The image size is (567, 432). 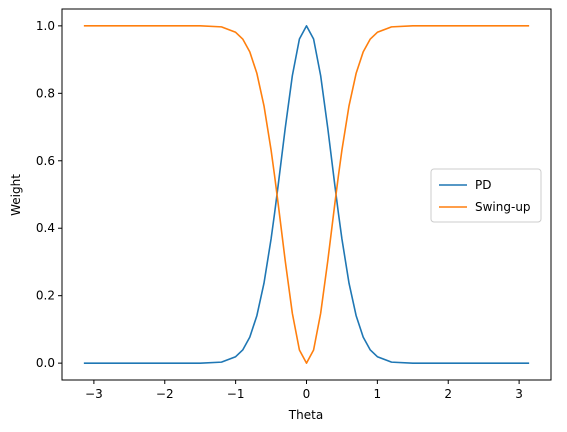 I want to click on legend-box, so click(x=486, y=195).